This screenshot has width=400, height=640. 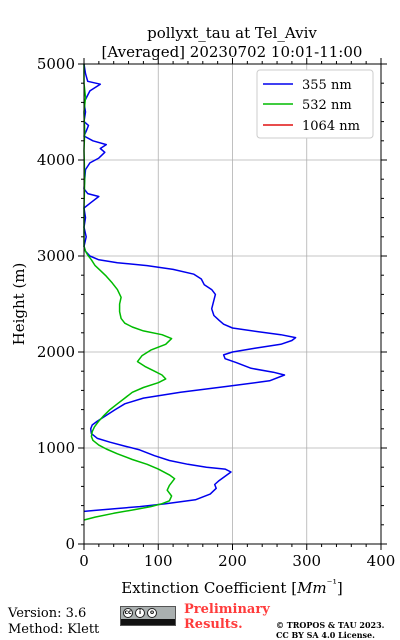 What do you see at coordinates (327, 105) in the screenshot?
I see `legend-label-532: 532 nm` at bounding box center [327, 105].